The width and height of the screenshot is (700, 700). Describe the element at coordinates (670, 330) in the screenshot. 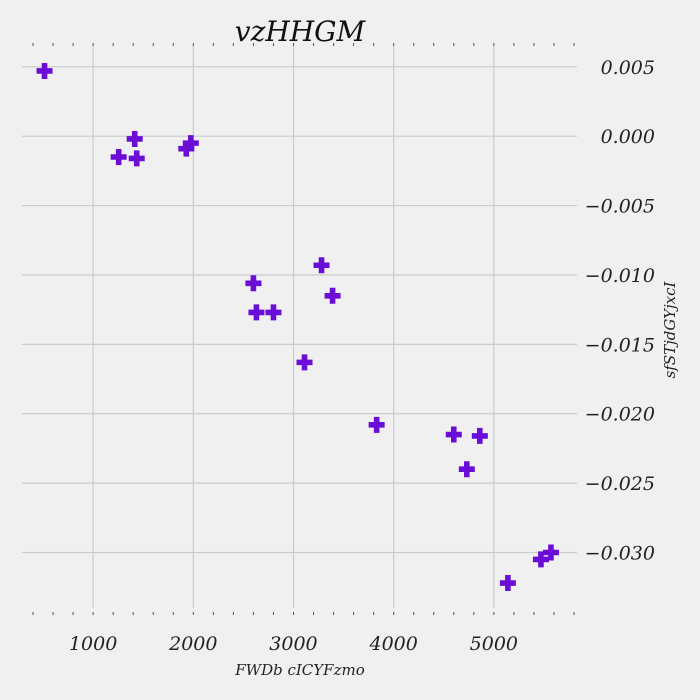

I see `y-axis-label: sfSTjdGYjxcI` at that location.